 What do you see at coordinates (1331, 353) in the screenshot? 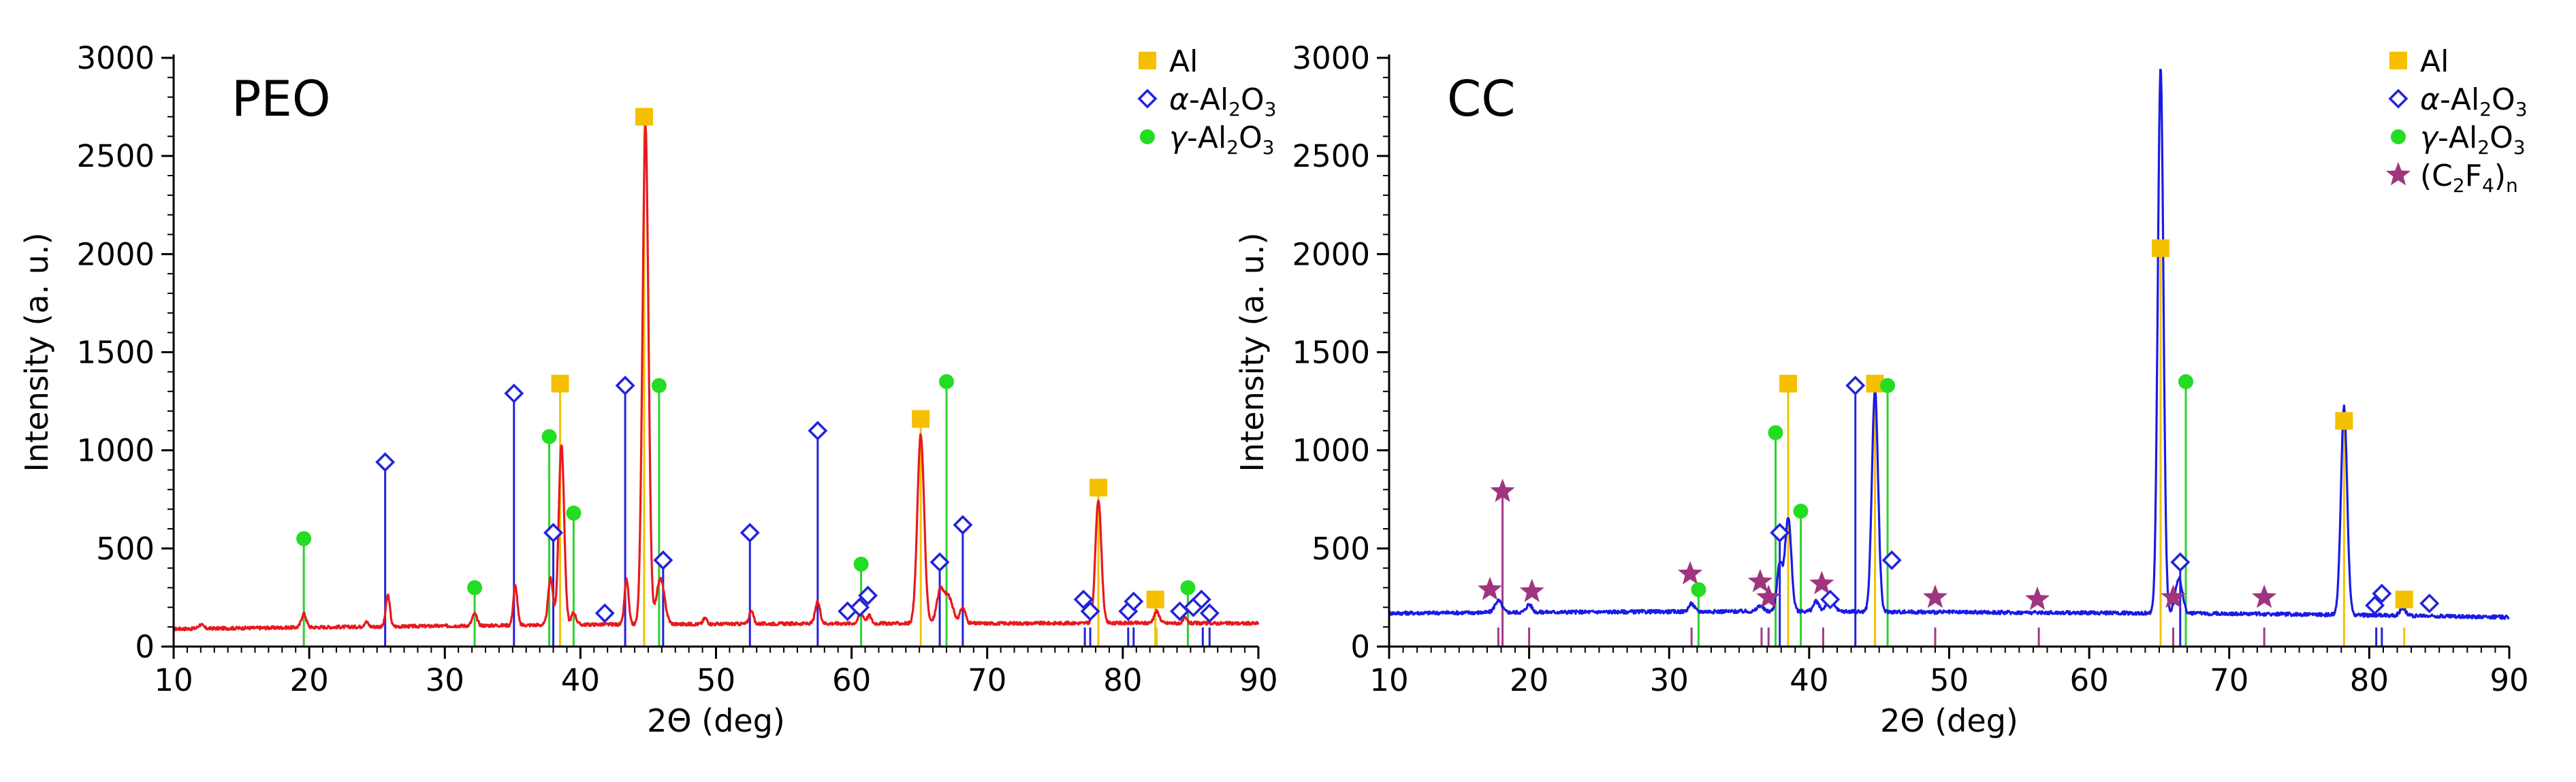
I see `y-tick-label: 1500` at bounding box center [1331, 353].